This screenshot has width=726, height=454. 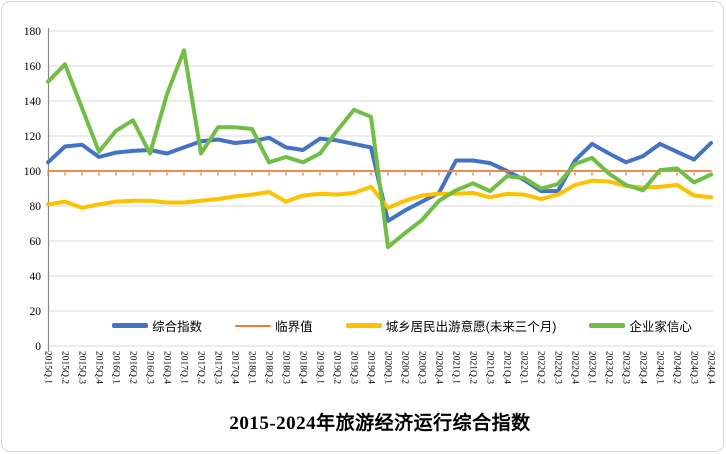 What do you see at coordinates (575, 367) in the screenshot?
I see `x-tick-label: 2022Q.4` at bounding box center [575, 367].